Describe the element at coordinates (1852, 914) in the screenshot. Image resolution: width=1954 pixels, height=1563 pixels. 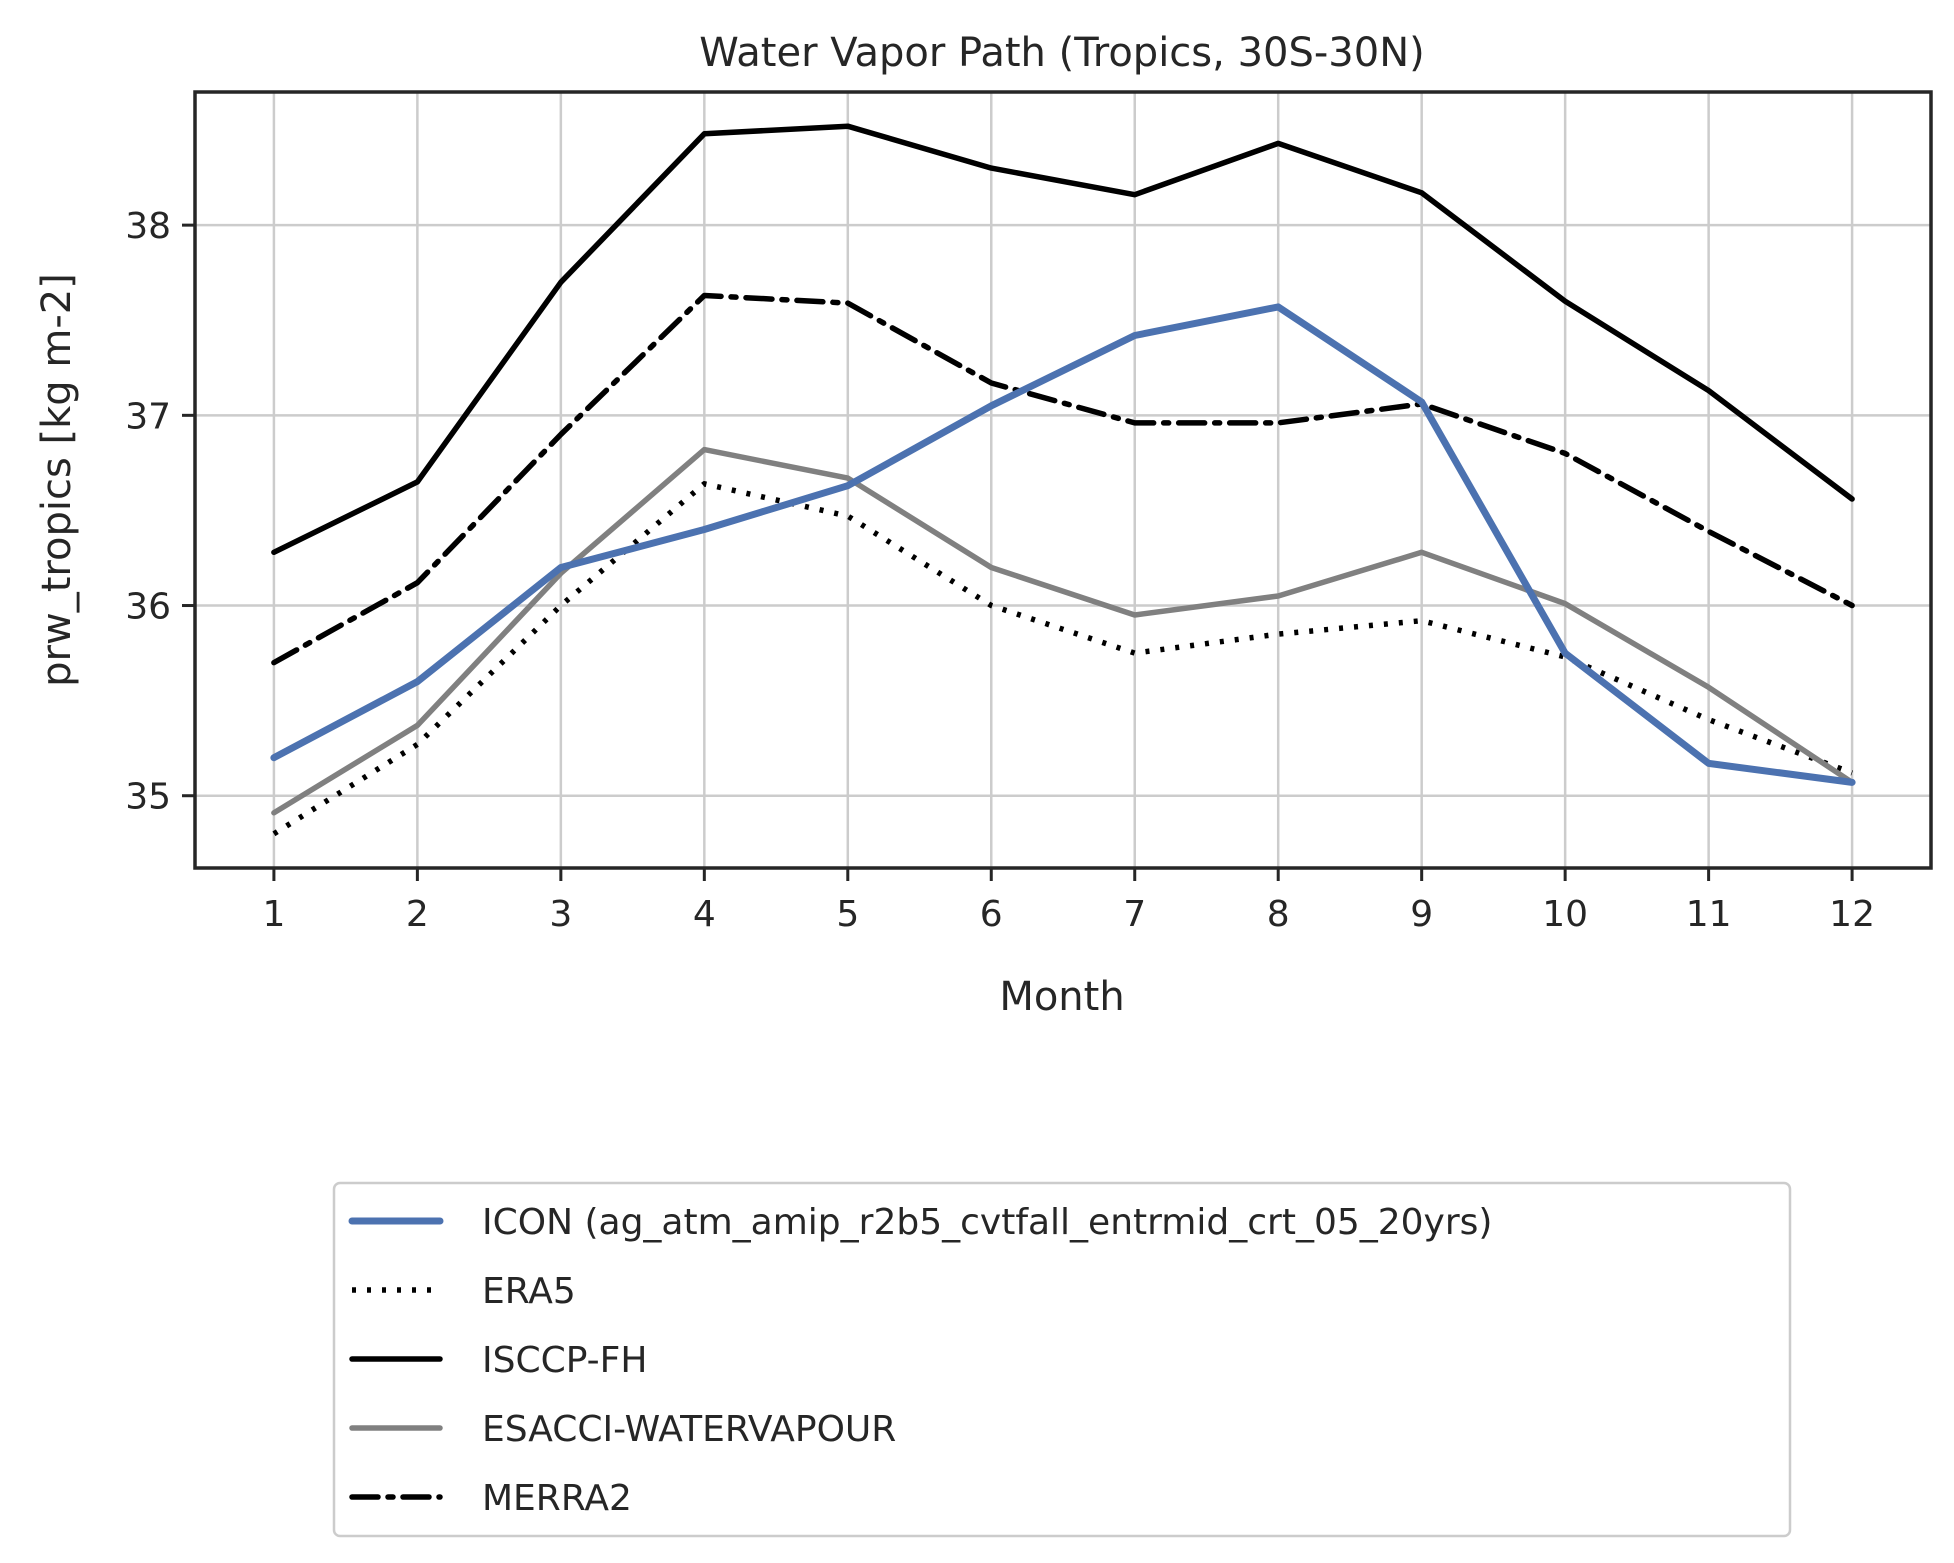
I see `x-tick-label: 12` at that location.